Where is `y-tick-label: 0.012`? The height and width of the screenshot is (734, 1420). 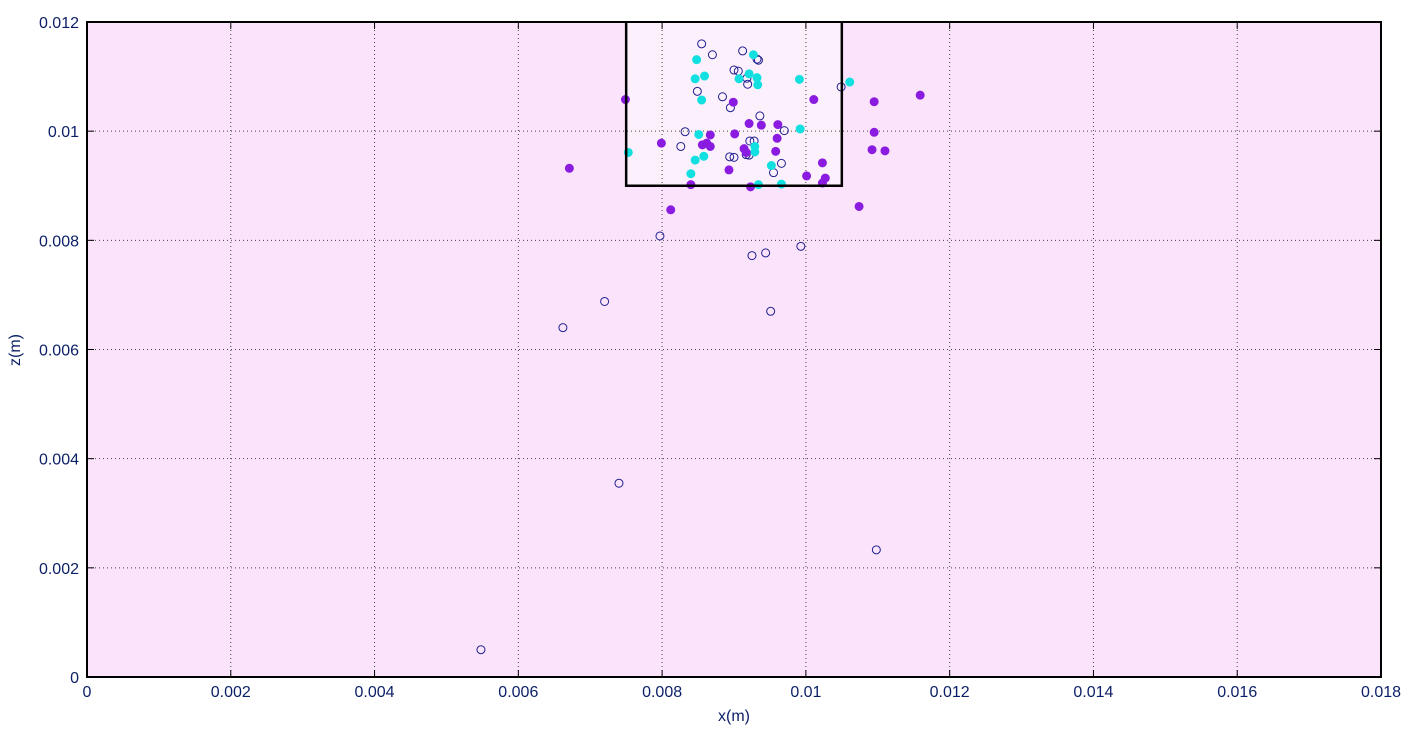
y-tick-label: 0.012 is located at coordinates (59, 23).